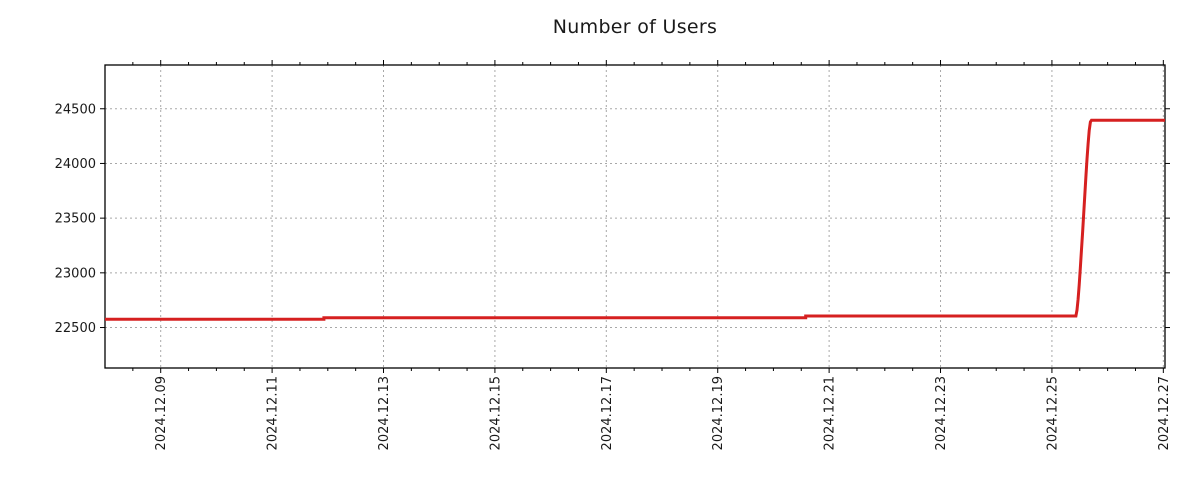 The height and width of the screenshot is (500, 1200). What do you see at coordinates (607, 413) in the screenshot?
I see `x-tick-label: 2024.12.17` at bounding box center [607, 413].